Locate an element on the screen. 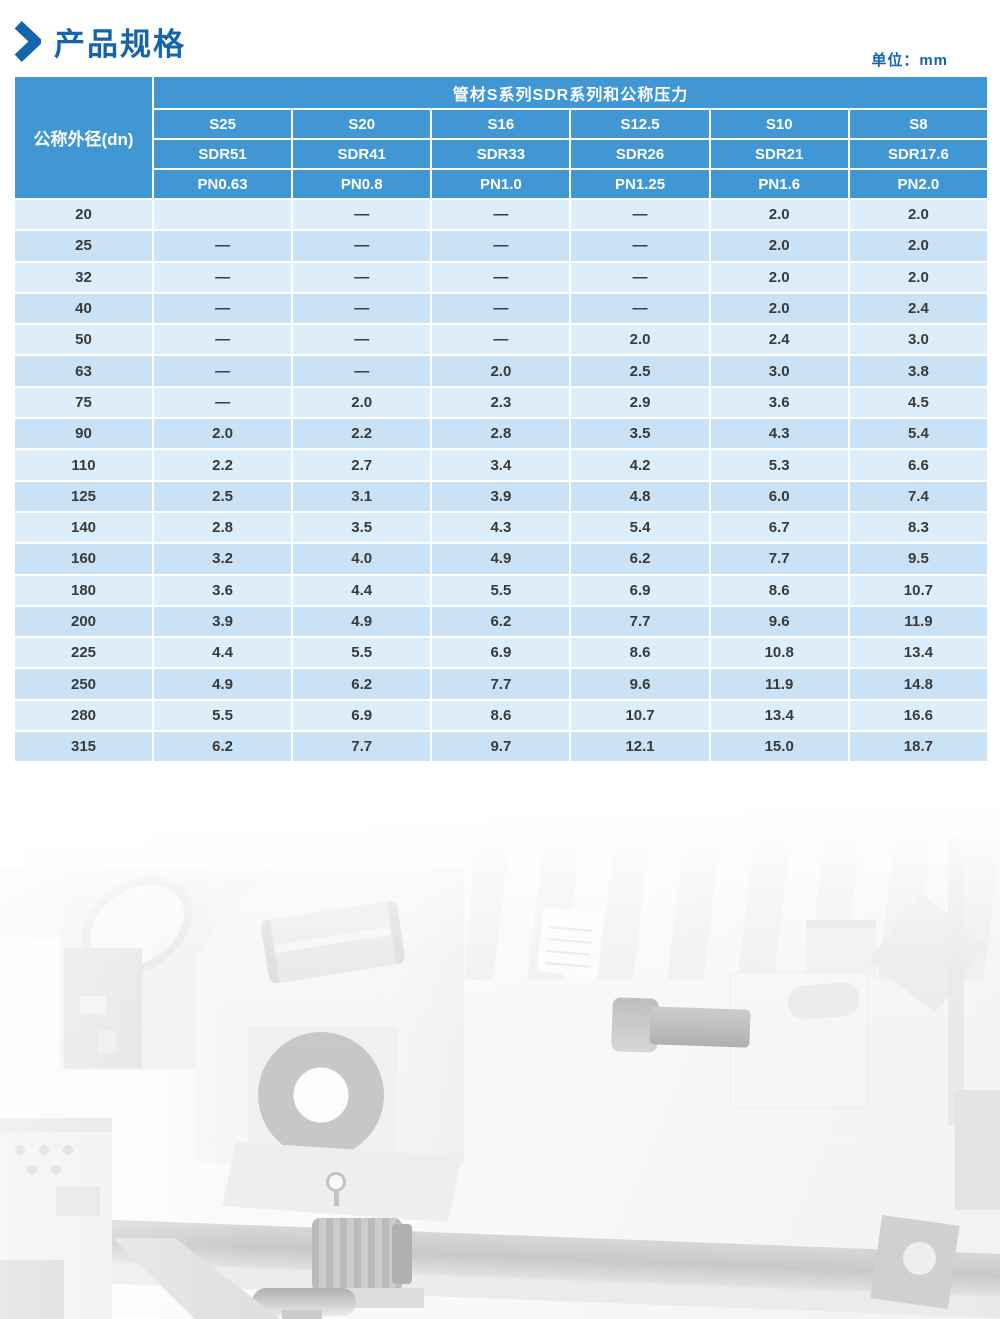 The image size is (1000, 1319). dn-cell: 280 is located at coordinates (83, 715).